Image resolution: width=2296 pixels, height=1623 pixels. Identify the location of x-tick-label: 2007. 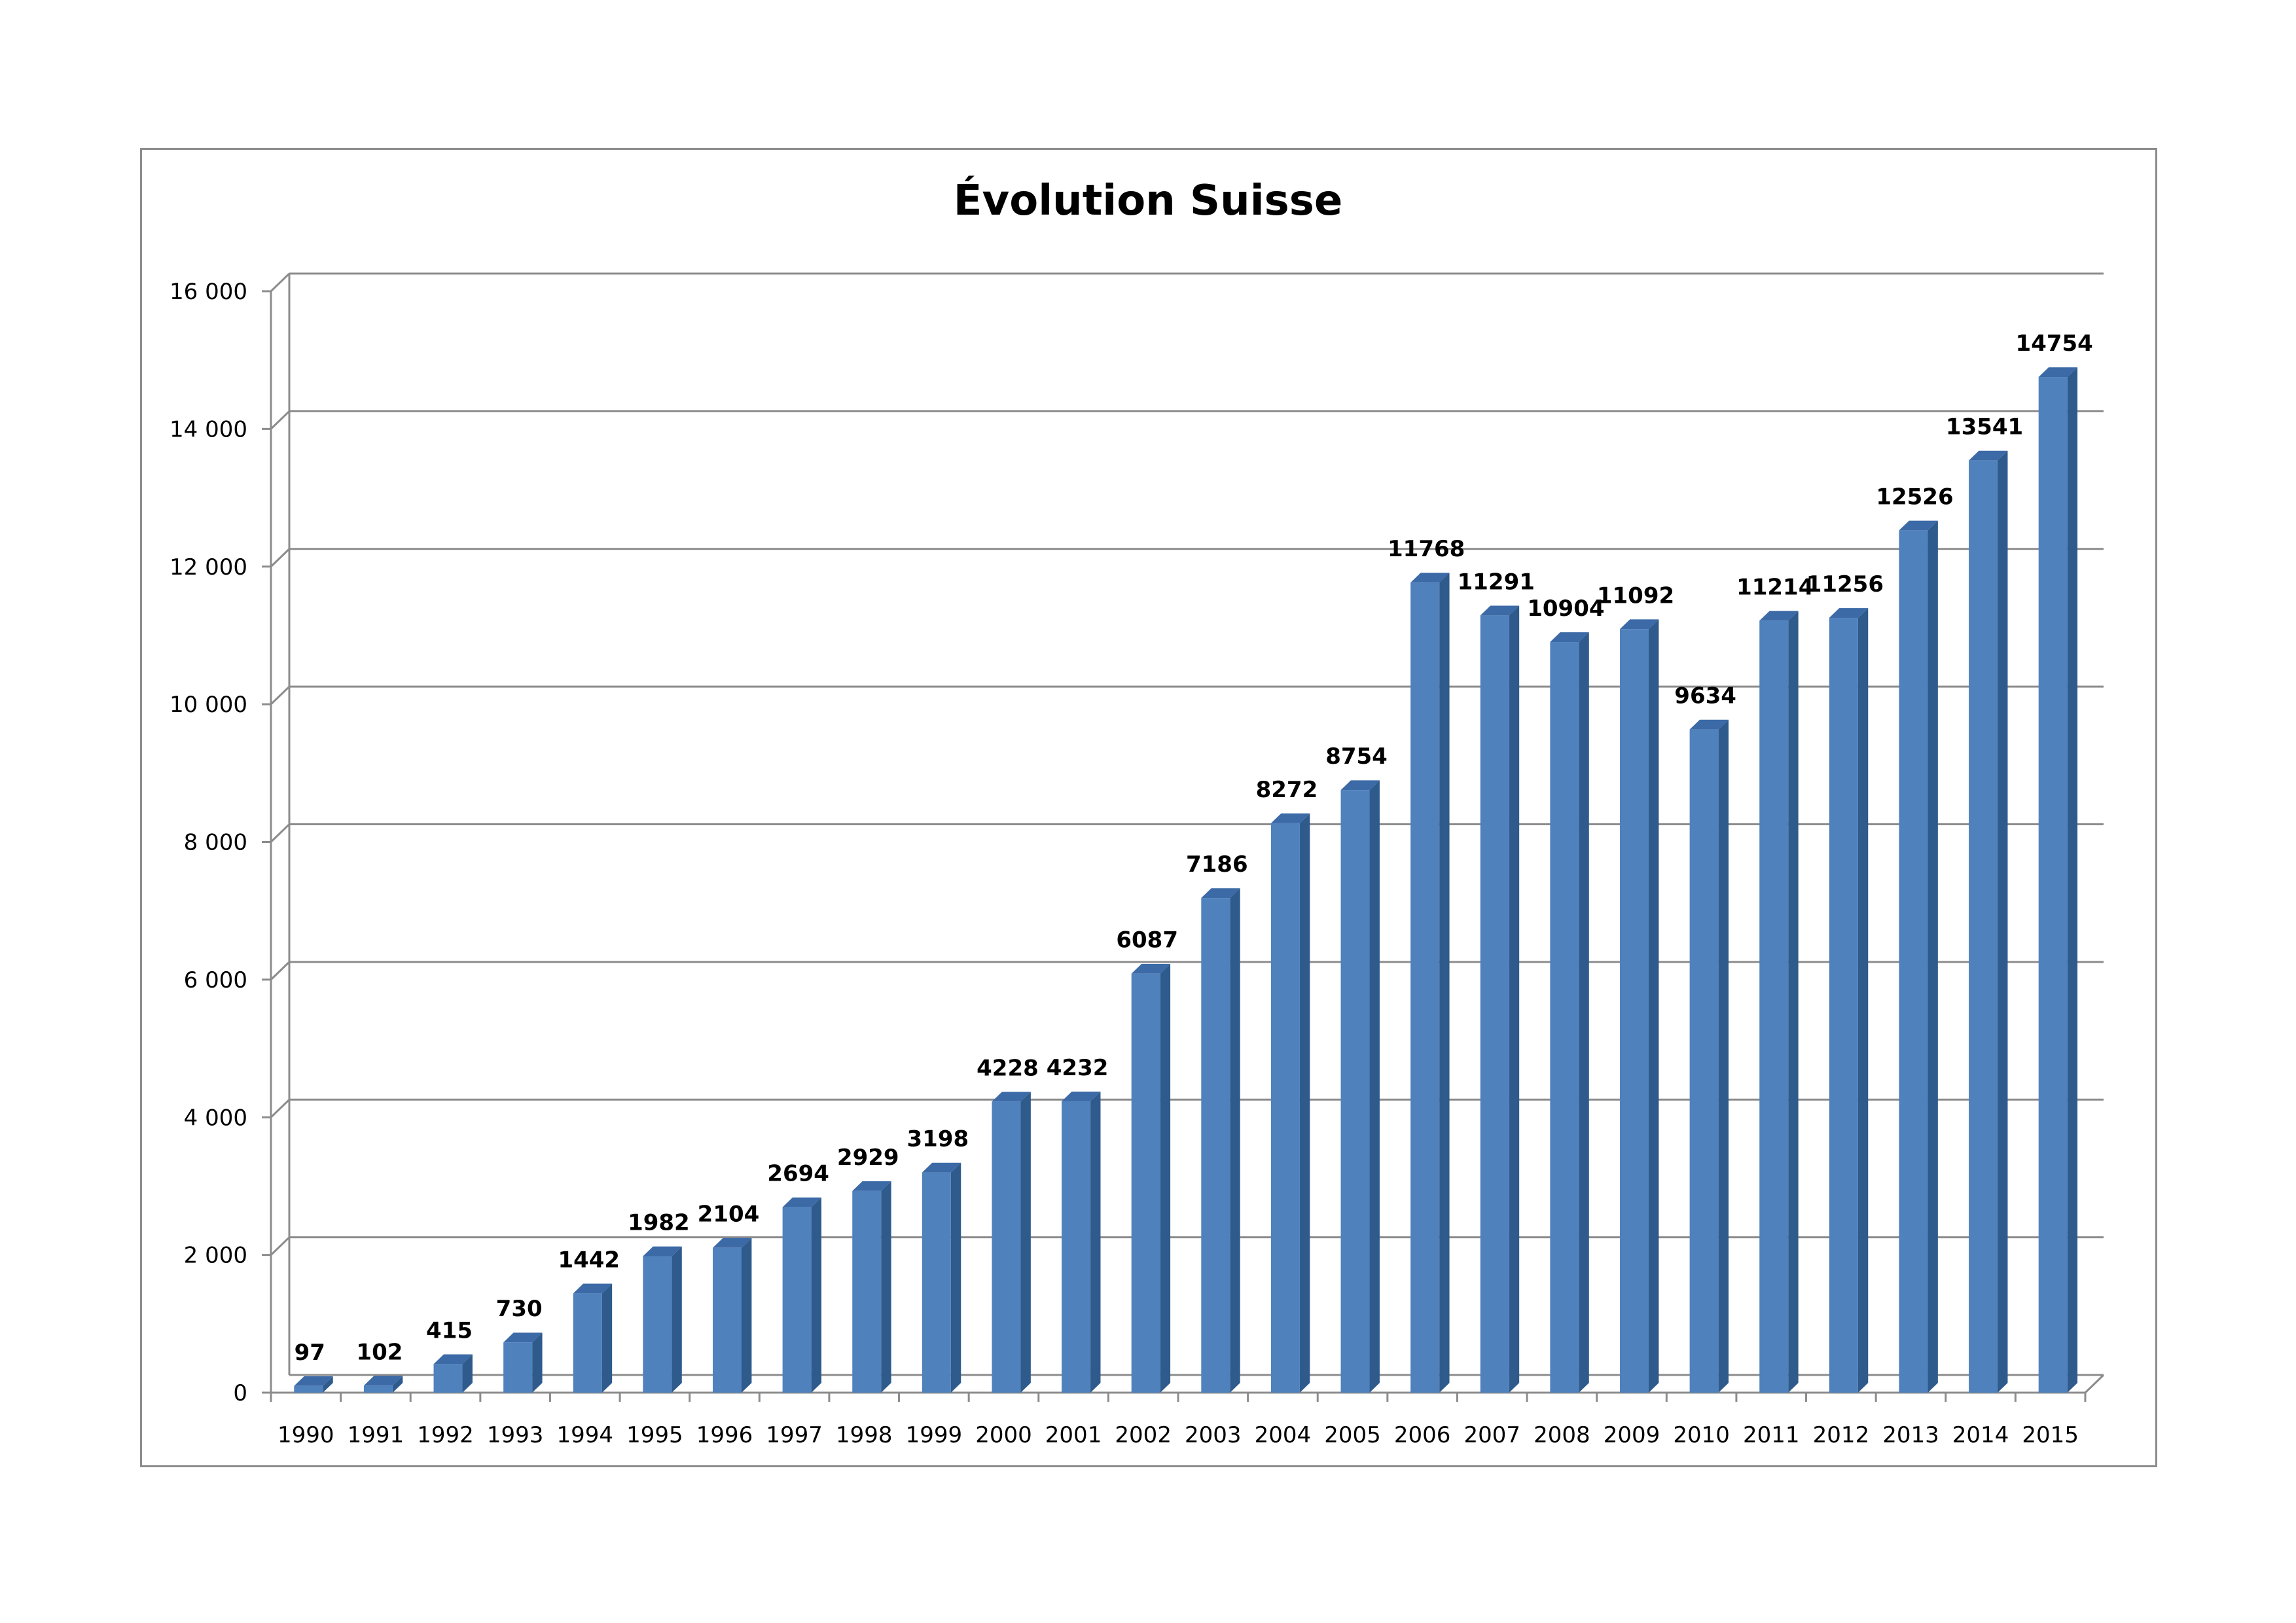
(1492, 1435).